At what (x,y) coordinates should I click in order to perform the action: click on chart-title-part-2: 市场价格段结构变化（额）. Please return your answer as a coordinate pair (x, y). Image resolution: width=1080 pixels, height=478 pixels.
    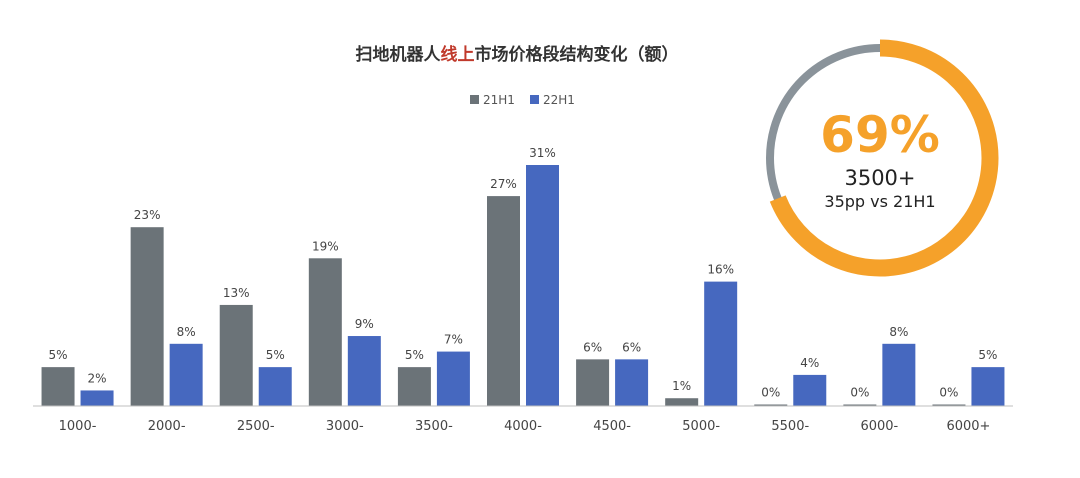
    Looking at the image, I should click on (577, 54).